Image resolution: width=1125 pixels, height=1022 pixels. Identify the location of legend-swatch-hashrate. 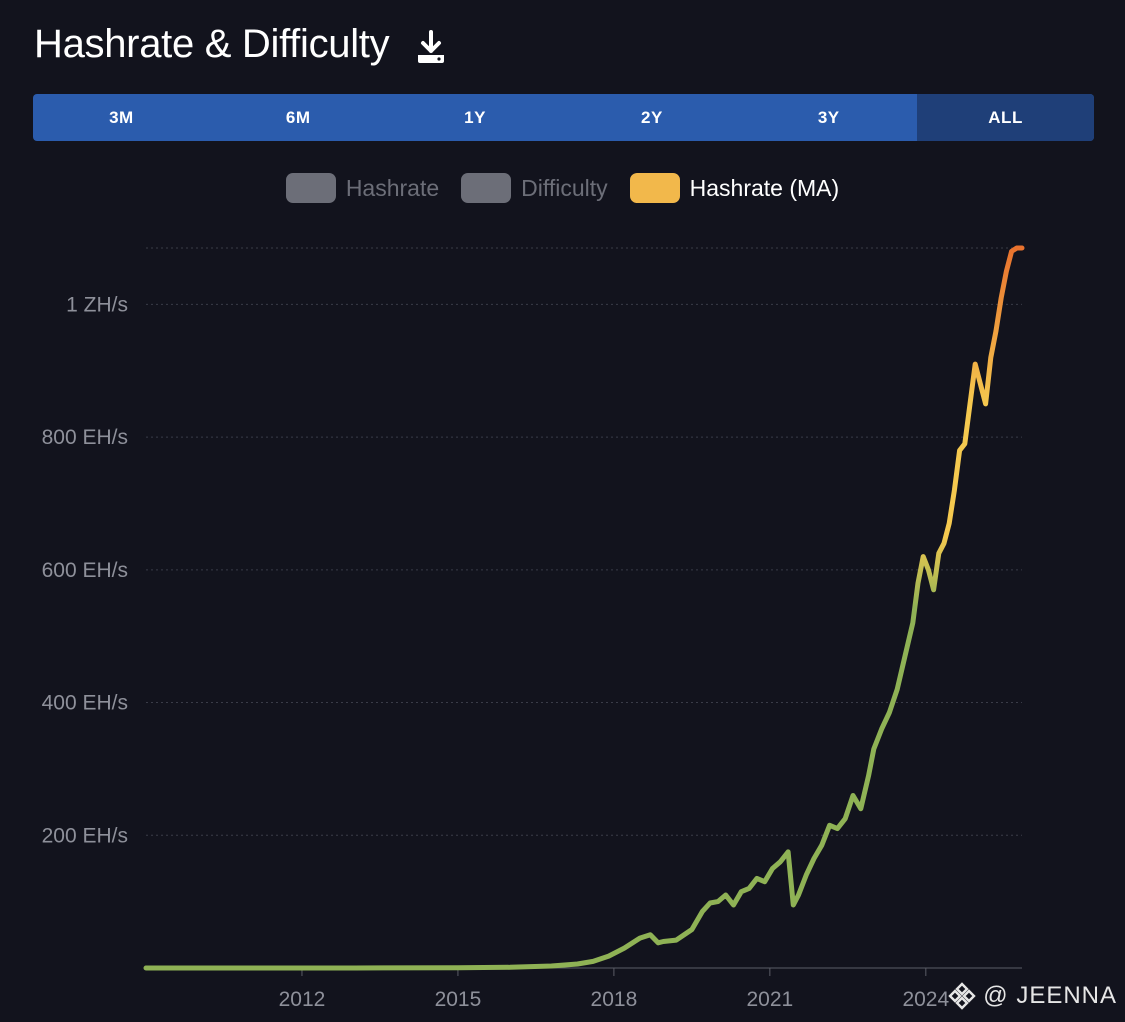
(310, 188).